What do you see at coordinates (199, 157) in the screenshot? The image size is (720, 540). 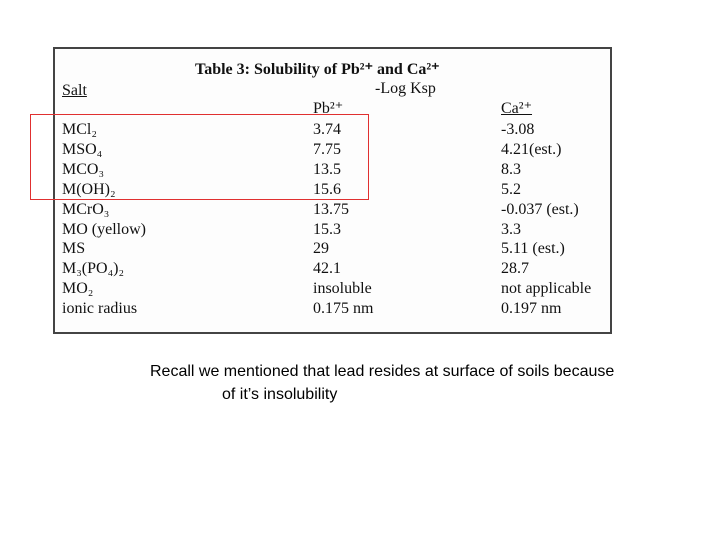 I see `highlight-box` at bounding box center [199, 157].